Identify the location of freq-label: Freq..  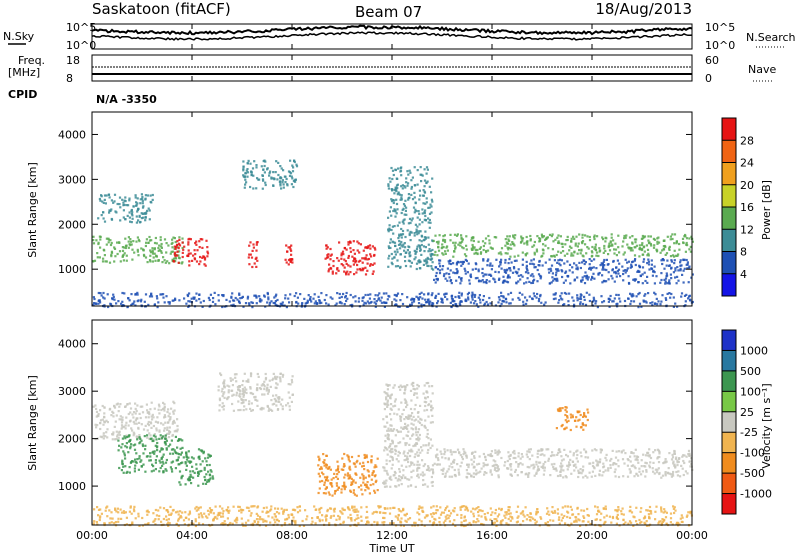
(31, 60).